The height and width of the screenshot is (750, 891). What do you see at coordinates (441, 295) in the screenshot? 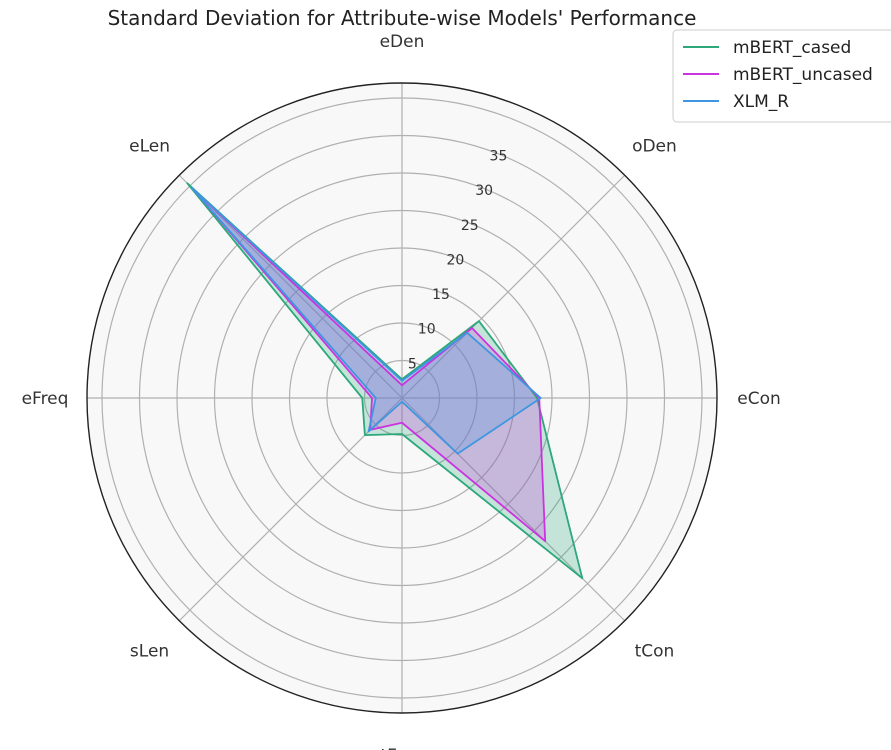
I see `radial-tick-label: 15` at bounding box center [441, 295].